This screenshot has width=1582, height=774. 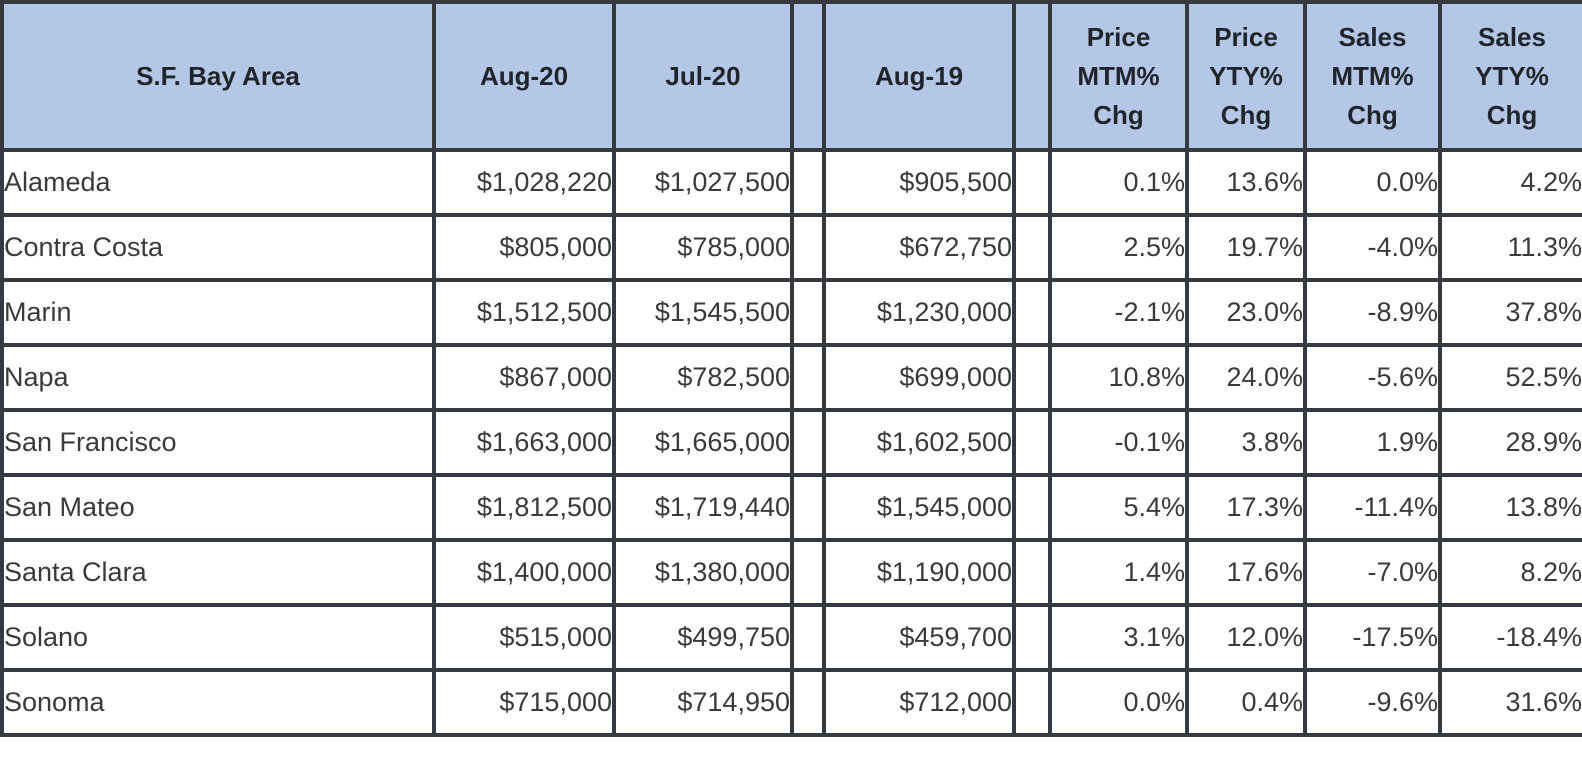 What do you see at coordinates (1246, 76) in the screenshot?
I see `column-header-price_yty: Price YTY% Chg` at bounding box center [1246, 76].